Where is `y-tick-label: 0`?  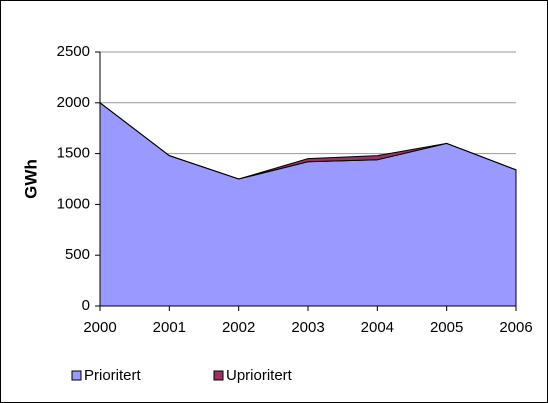
y-tick-label: 0 is located at coordinates (86, 305).